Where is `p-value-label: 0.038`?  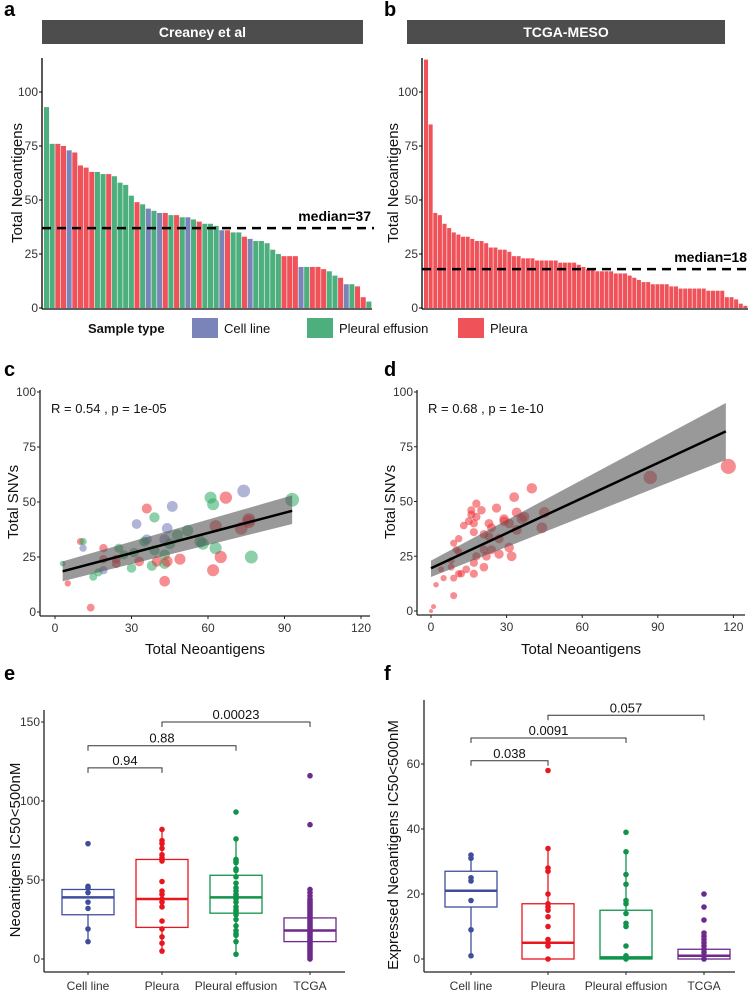 p-value-label: 0.038 is located at coordinates (509, 753).